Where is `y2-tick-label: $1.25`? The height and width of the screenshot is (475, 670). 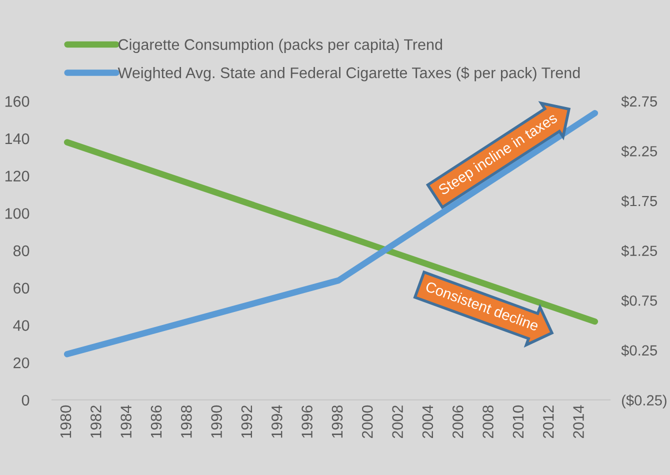 y2-tick-label: $1.25 is located at coordinates (639, 251).